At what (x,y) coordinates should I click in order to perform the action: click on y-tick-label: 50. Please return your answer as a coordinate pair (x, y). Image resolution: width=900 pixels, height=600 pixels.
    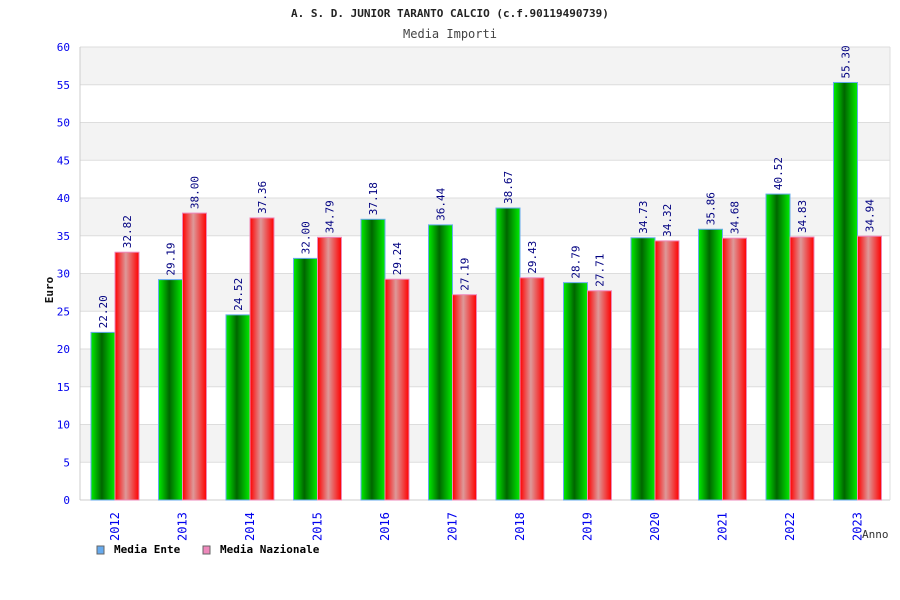
    Looking at the image, I should click on (63, 123).